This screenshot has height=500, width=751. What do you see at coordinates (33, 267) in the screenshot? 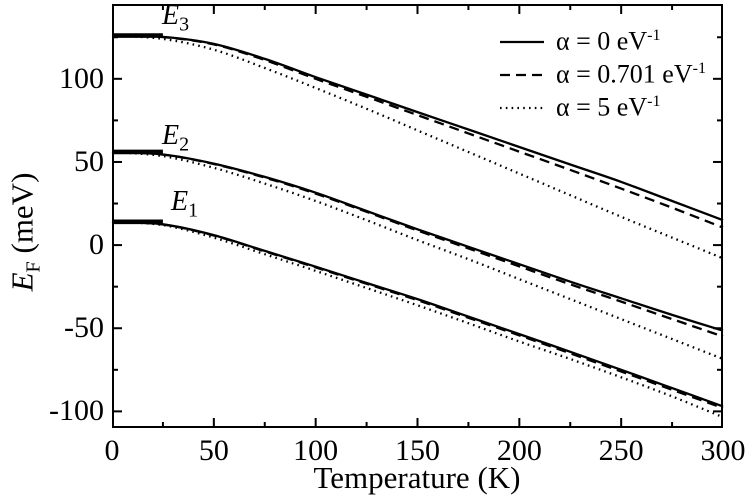
I see `y-axis-symbol-subscript: F` at bounding box center [33, 267].